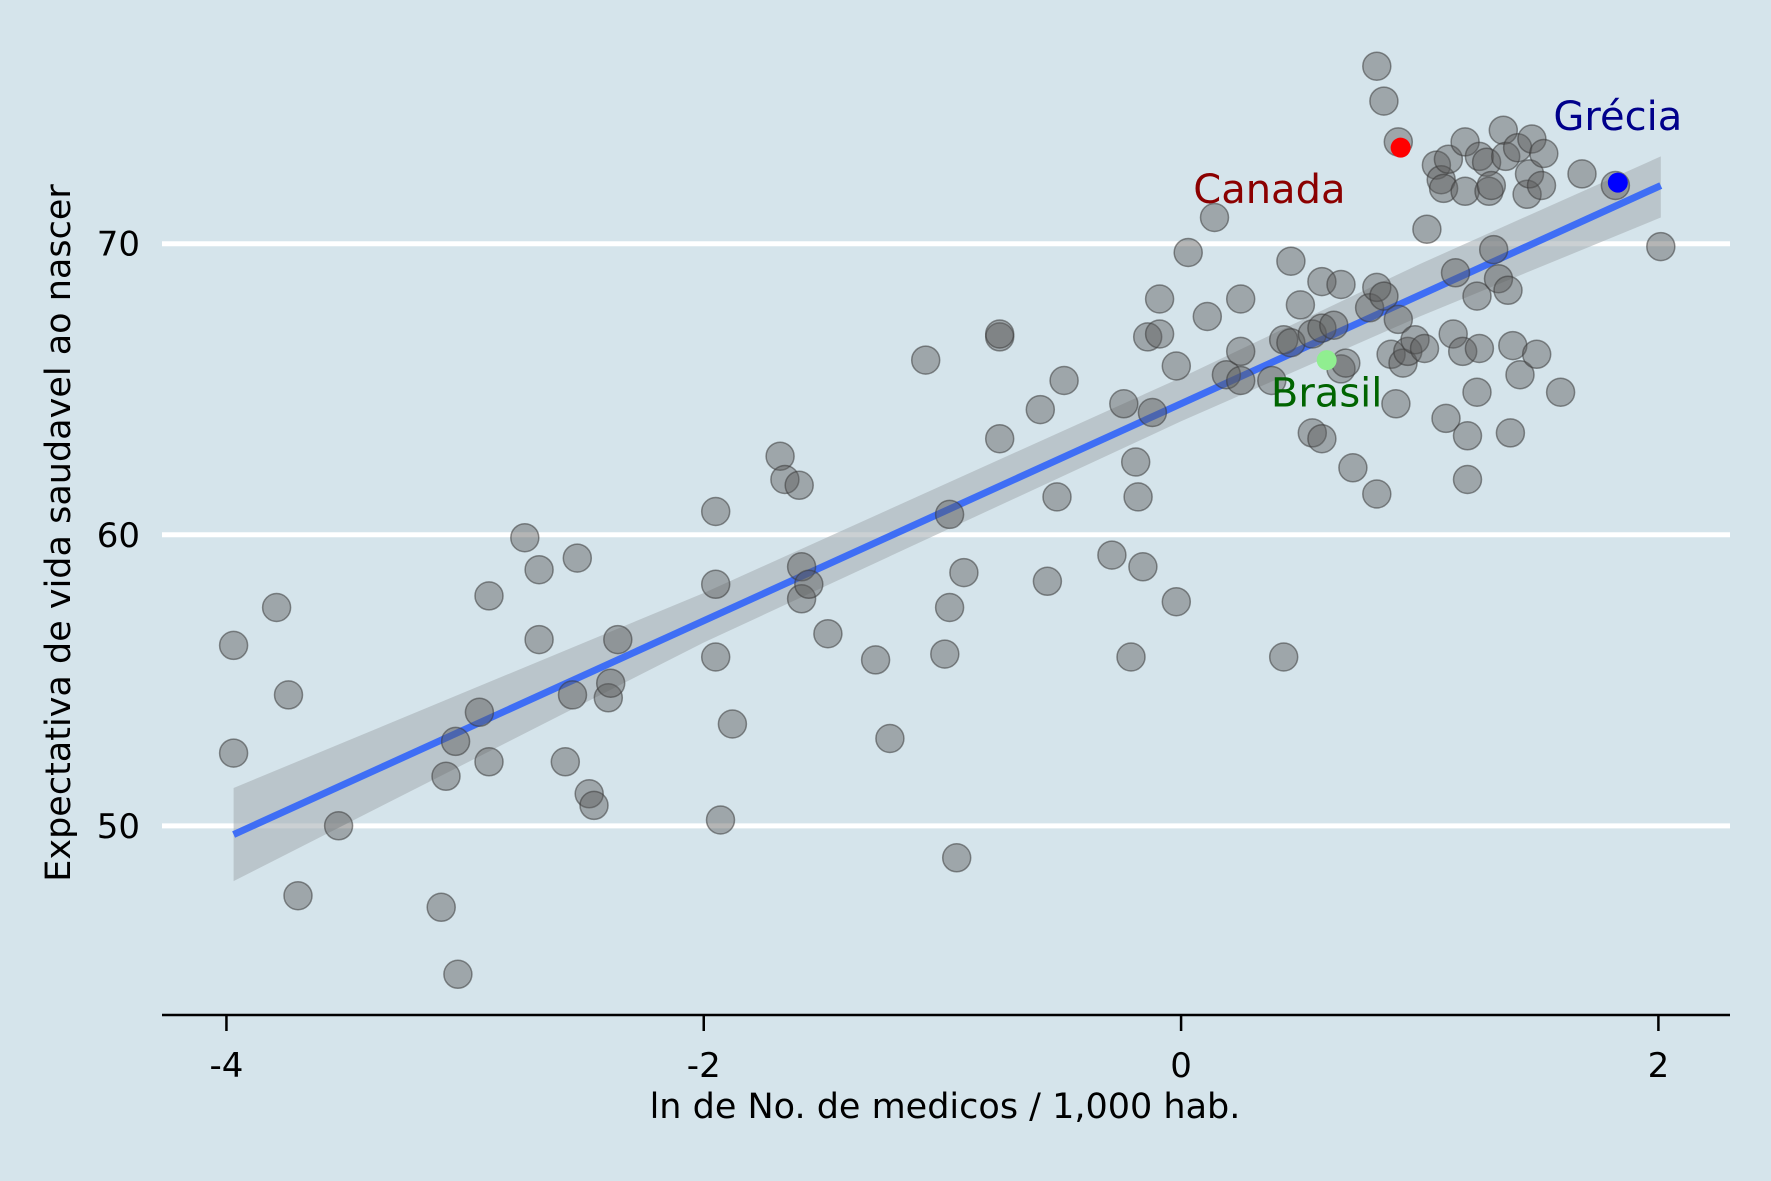  Describe the element at coordinates (704, 1066) in the screenshot. I see `x-tick-label-1: -2` at that location.